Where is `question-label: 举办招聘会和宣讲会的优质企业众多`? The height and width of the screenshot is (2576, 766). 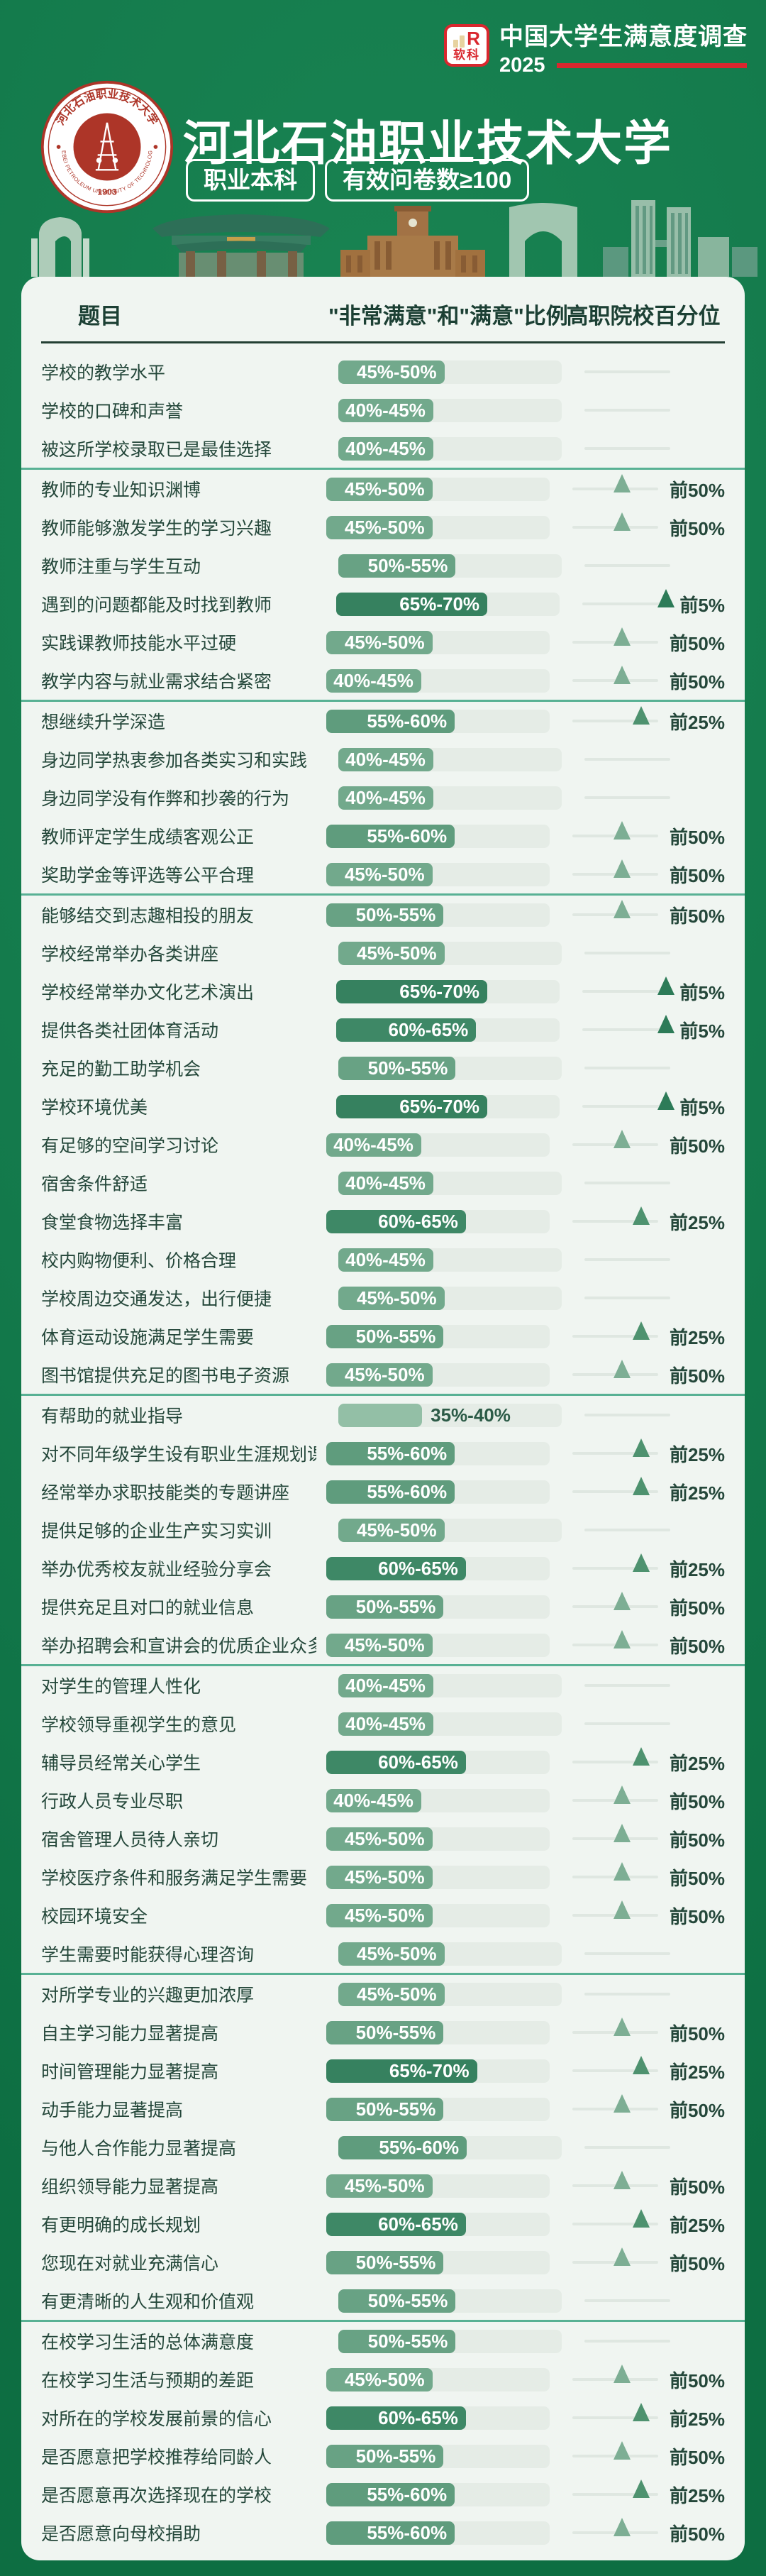
question-label: 举办招聘会和宣讲会的优质企业众多 is located at coordinates (178, 1646).